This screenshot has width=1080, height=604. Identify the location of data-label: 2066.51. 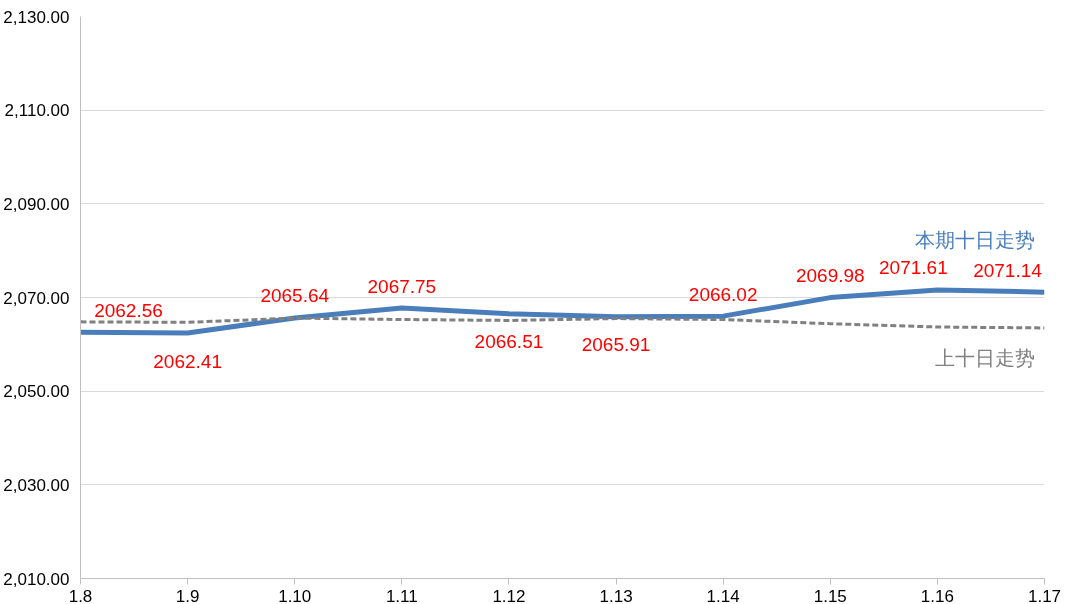
(509, 342).